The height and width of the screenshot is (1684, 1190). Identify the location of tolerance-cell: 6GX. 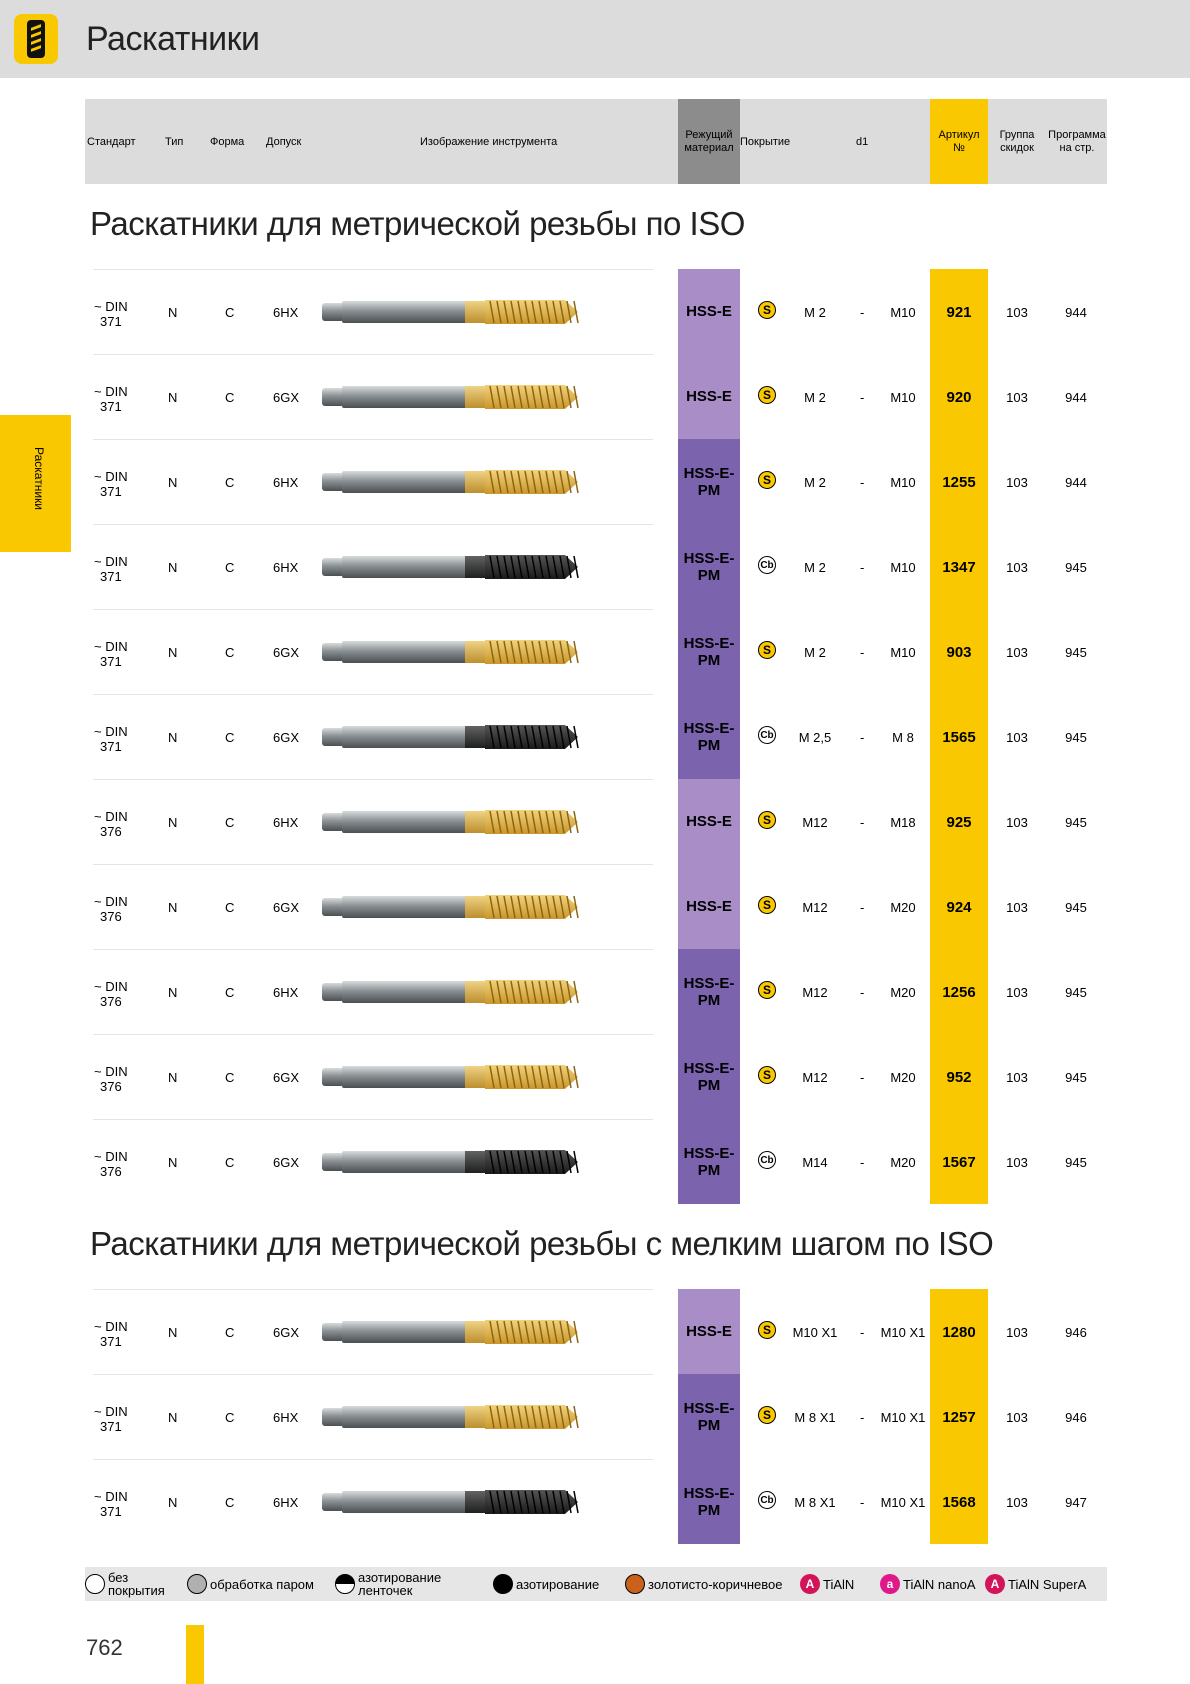
(286, 1162).